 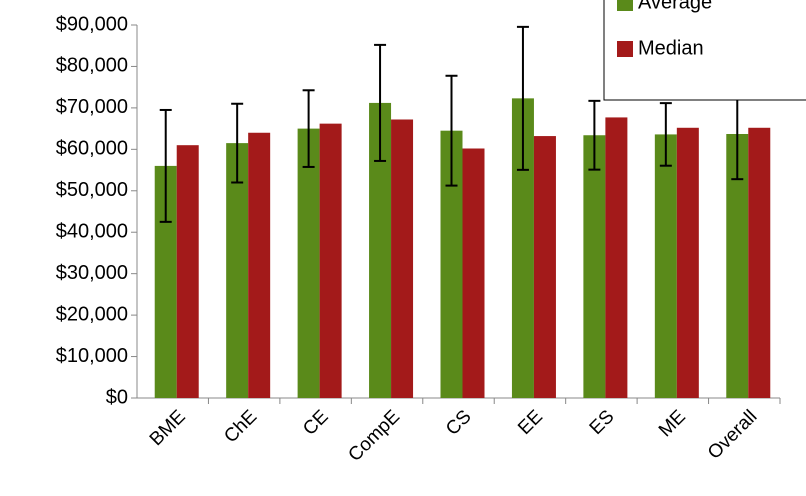 What do you see at coordinates (240, 426) in the screenshot?
I see `x-tick-label: ChE` at bounding box center [240, 426].